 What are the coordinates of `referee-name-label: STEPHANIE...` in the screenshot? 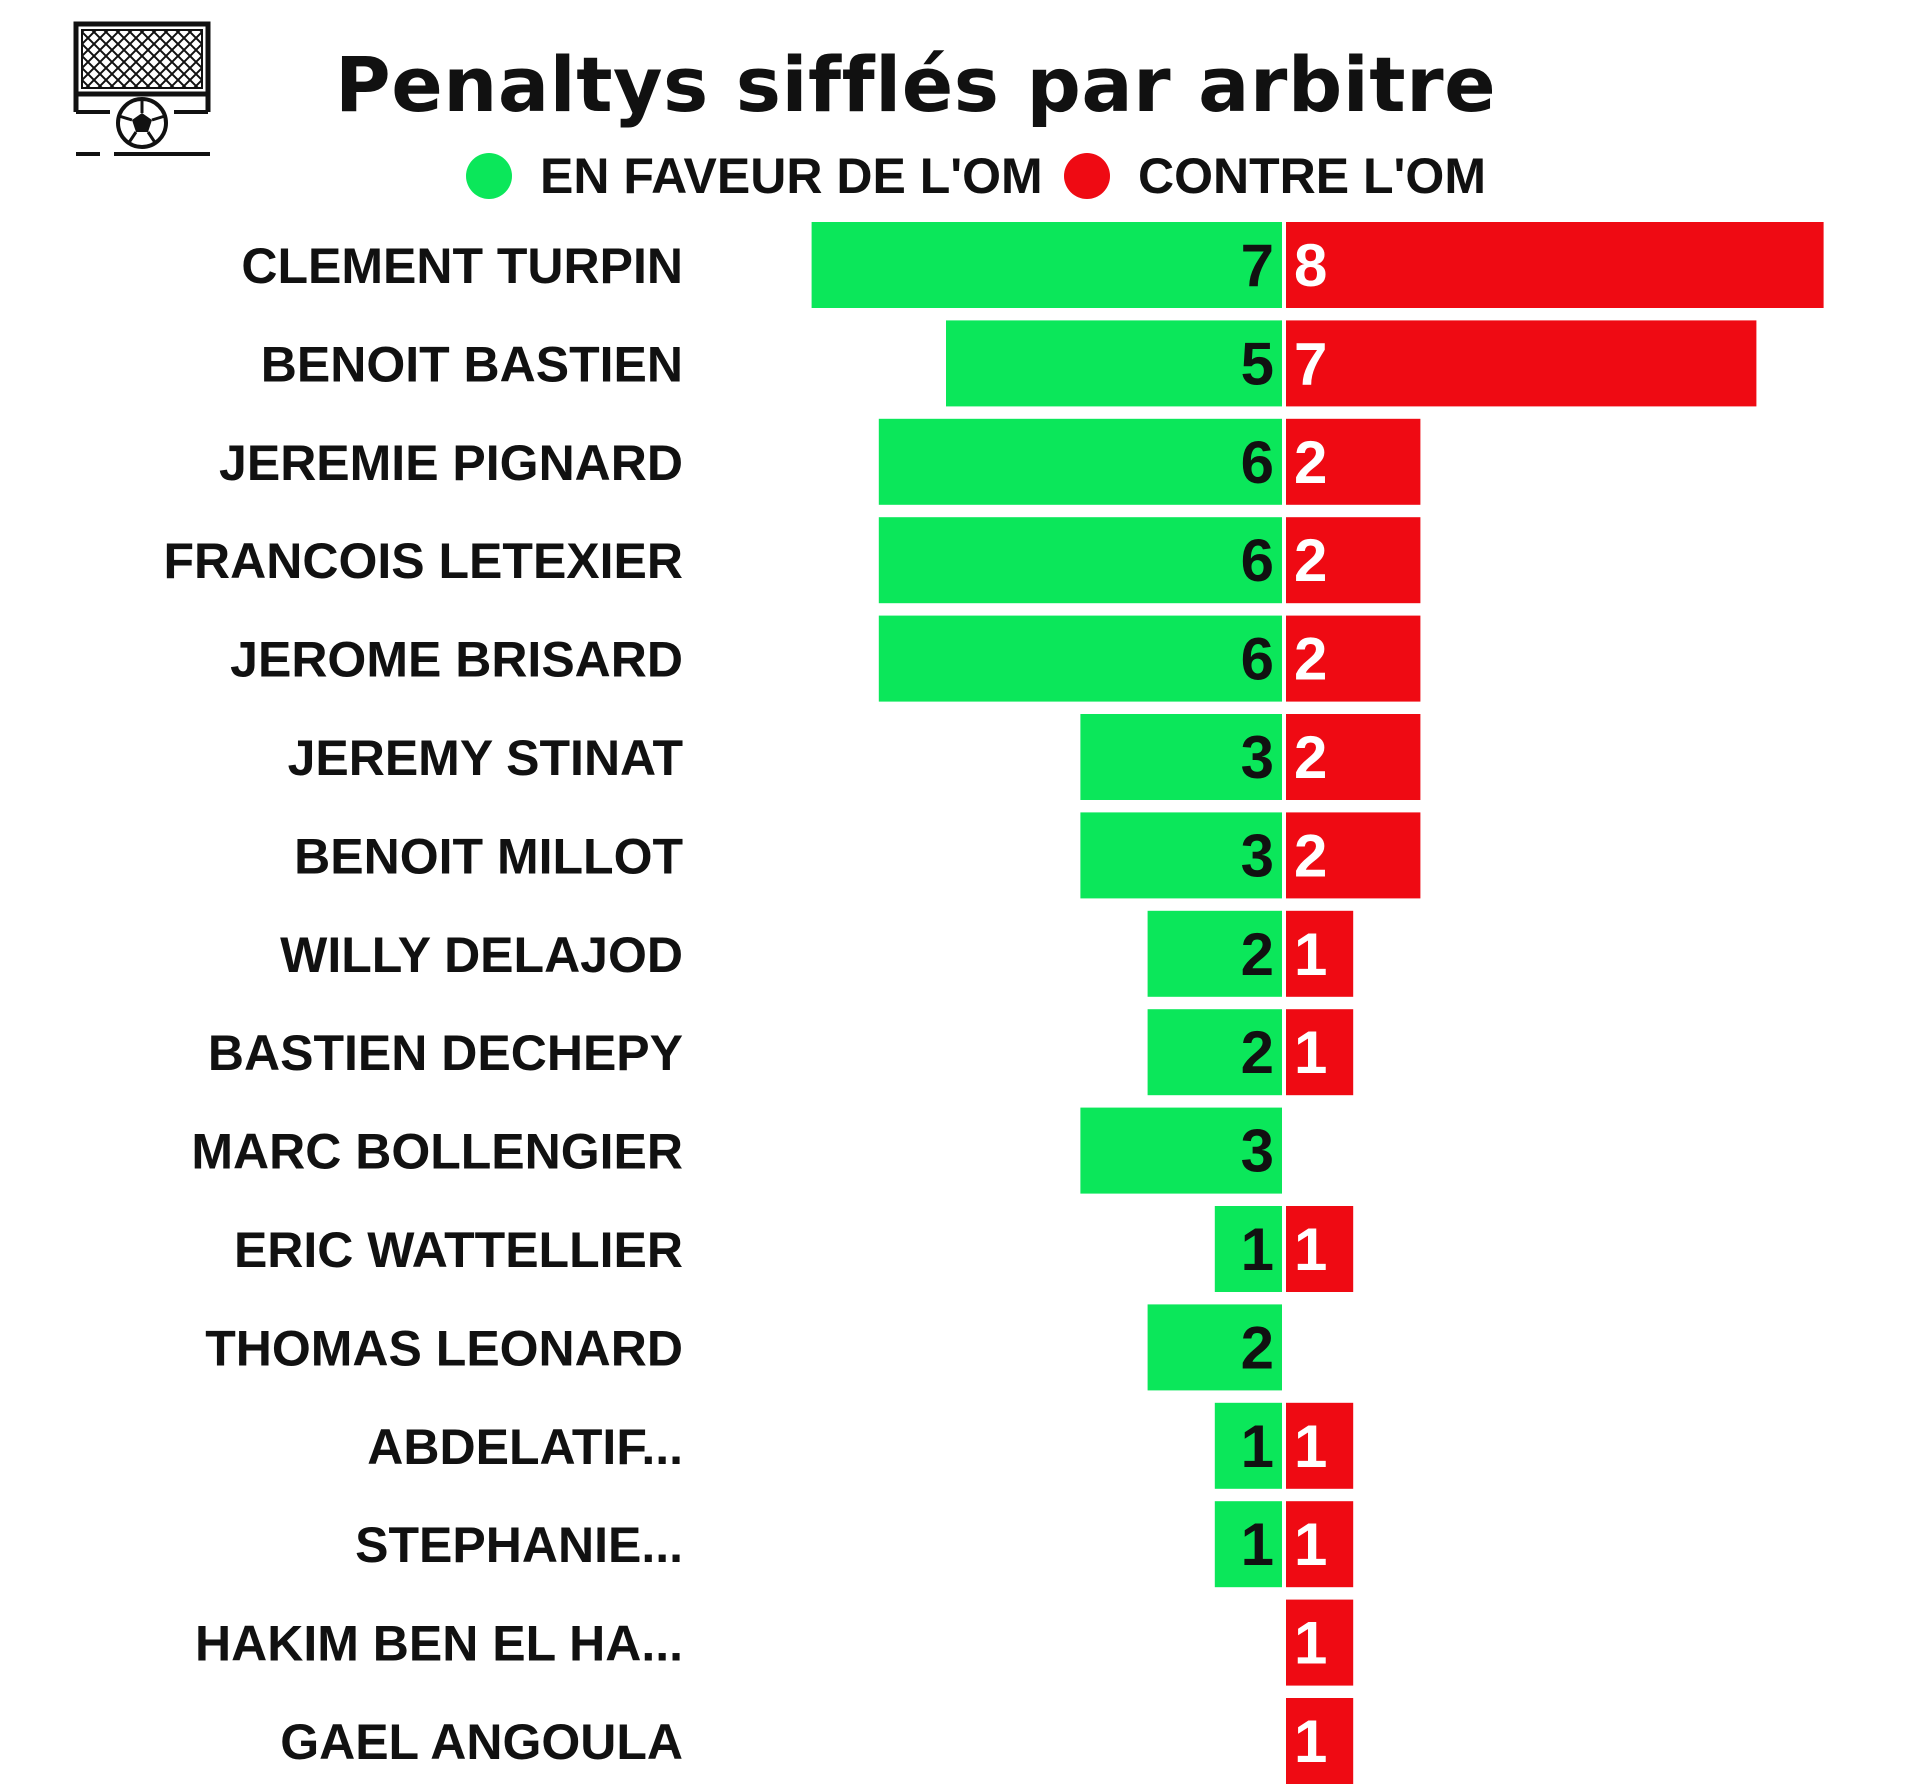 It's located at (519, 1545).